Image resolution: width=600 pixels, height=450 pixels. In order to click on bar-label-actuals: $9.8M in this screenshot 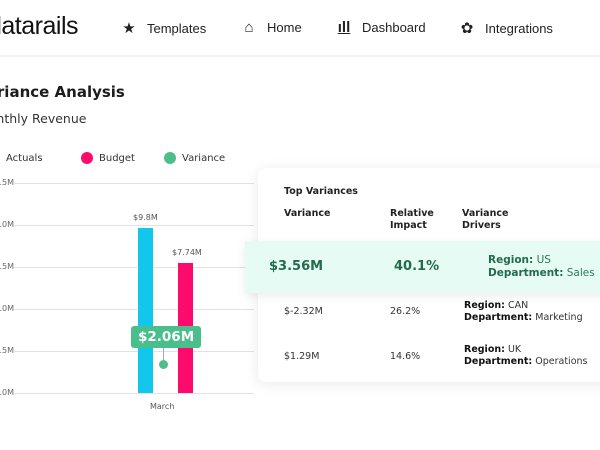, I will do `click(145, 218)`.